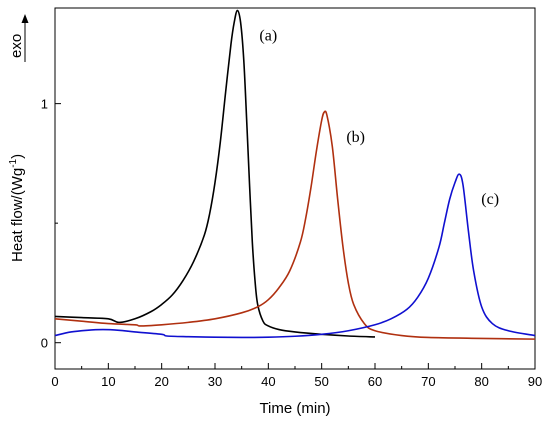 The width and height of the screenshot is (550, 423). What do you see at coordinates (321, 381) in the screenshot?
I see `x-tick-label: 50` at bounding box center [321, 381].